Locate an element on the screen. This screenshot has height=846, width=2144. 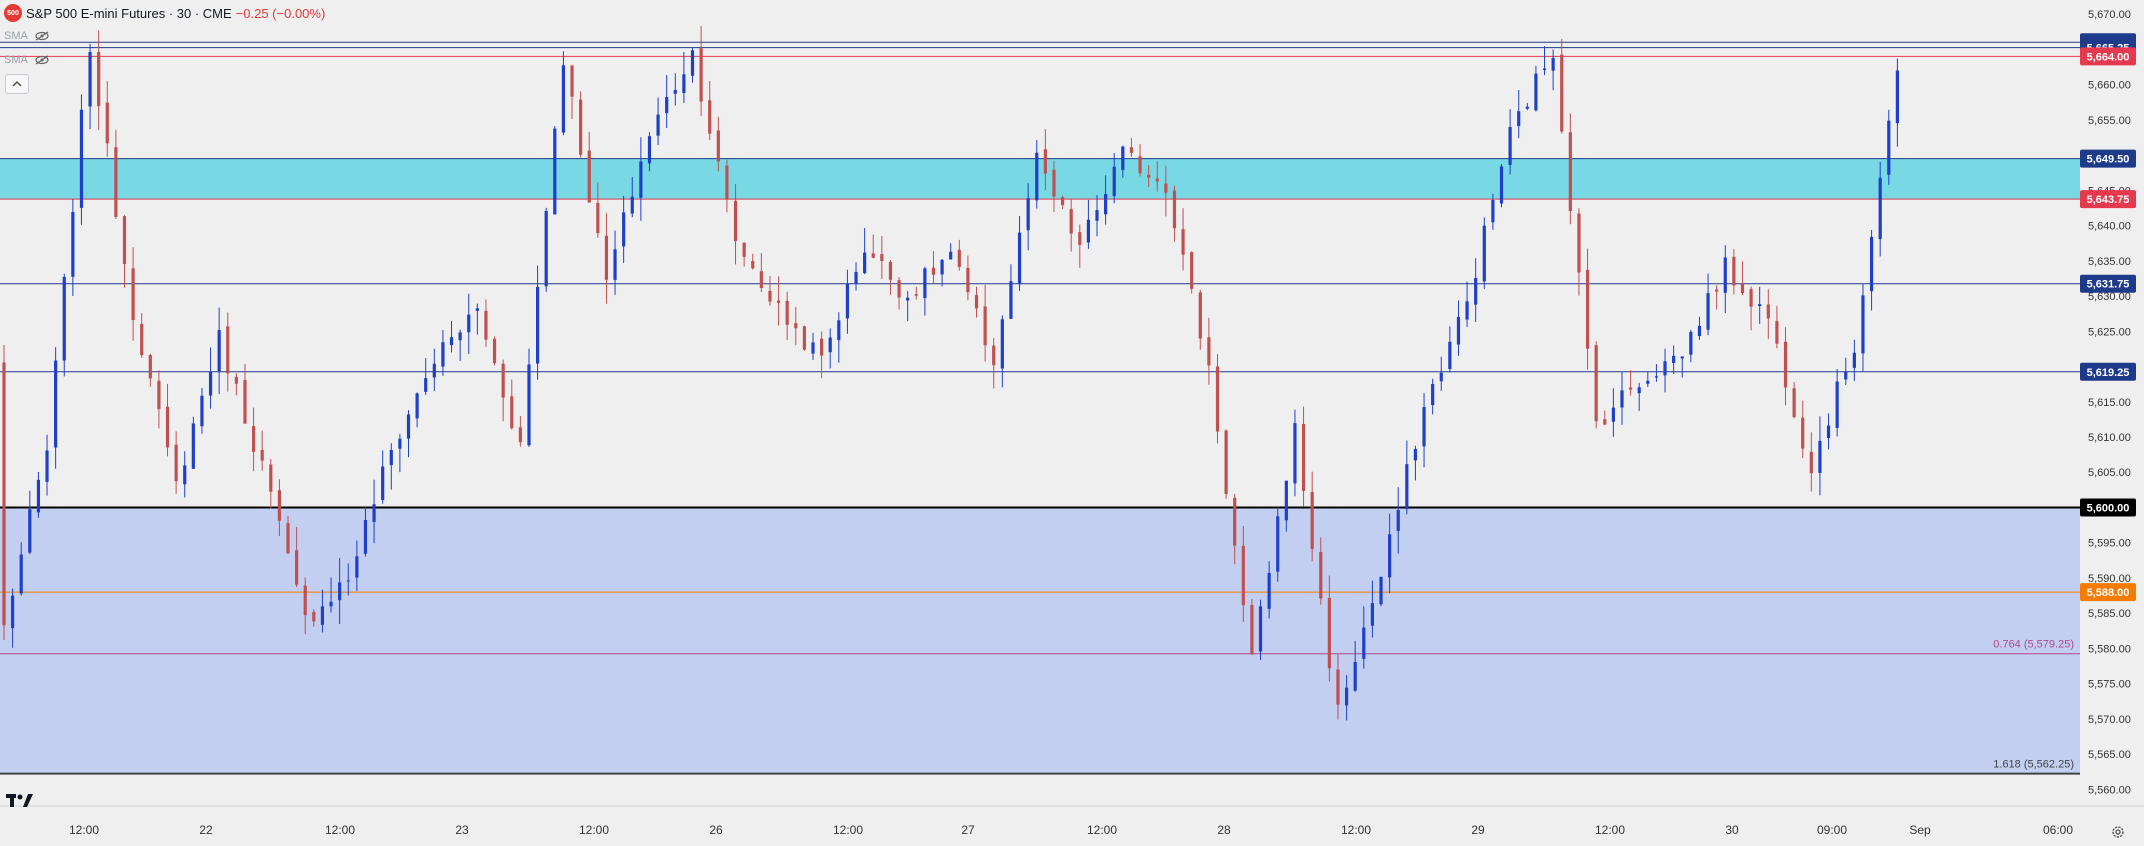
price-tick-label: 5,655.00 is located at coordinates (2109, 121).